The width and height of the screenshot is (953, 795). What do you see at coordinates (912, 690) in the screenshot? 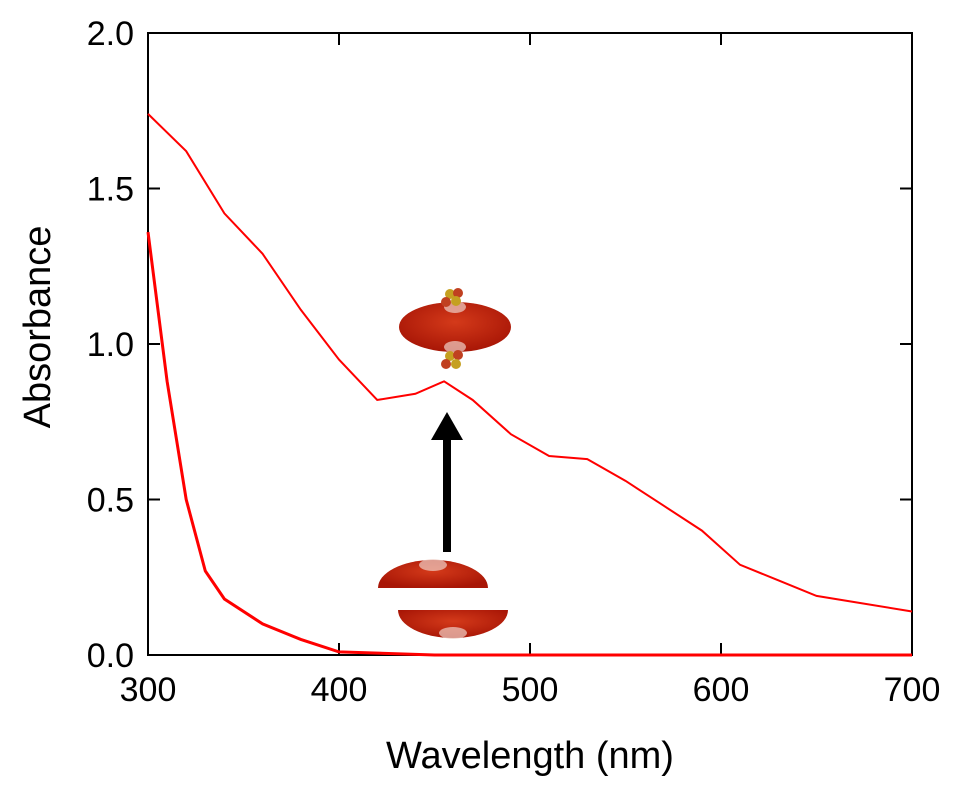
I see `x-tick-label: 700` at bounding box center [912, 690].